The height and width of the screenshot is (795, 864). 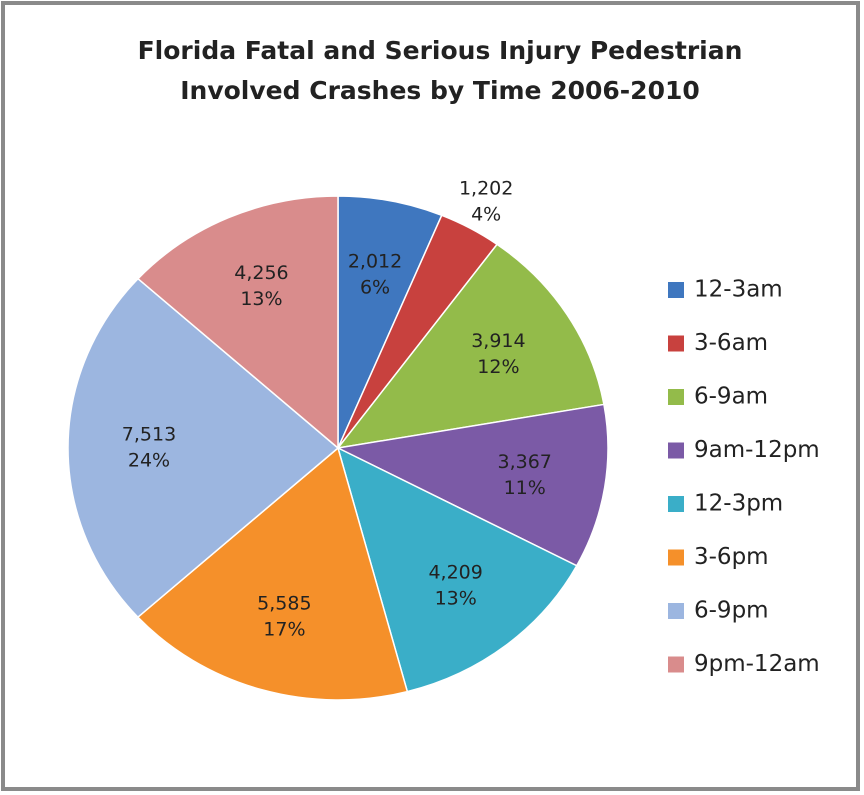 What do you see at coordinates (149, 460) in the screenshot?
I see `percent-label: 24%` at bounding box center [149, 460].